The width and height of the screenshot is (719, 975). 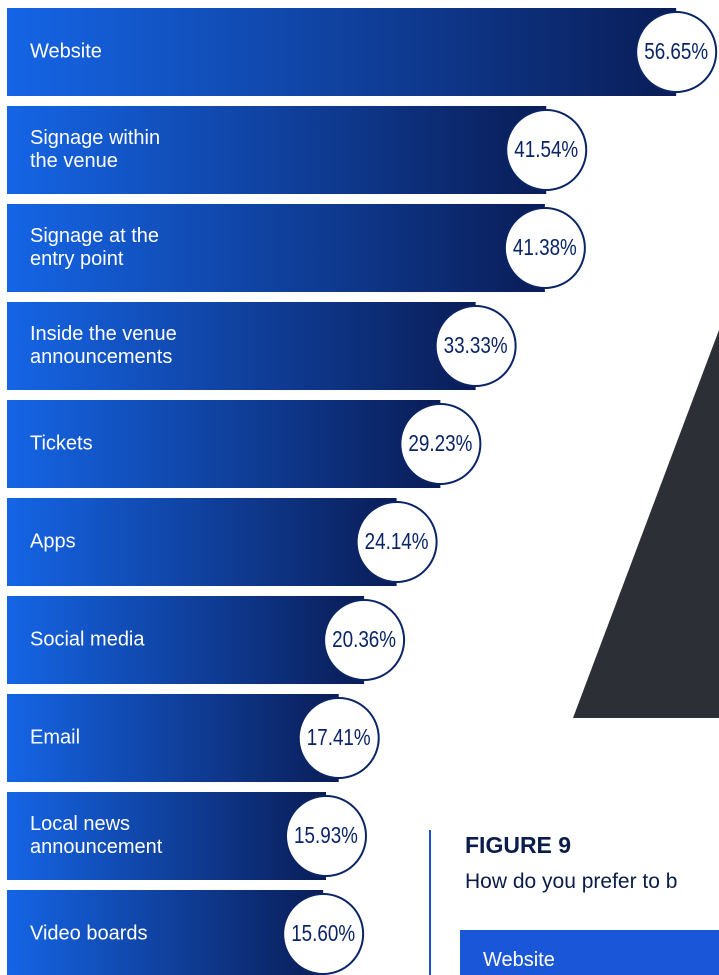 I want to click on value-label: 41.38%, so click(x=545, y=247).